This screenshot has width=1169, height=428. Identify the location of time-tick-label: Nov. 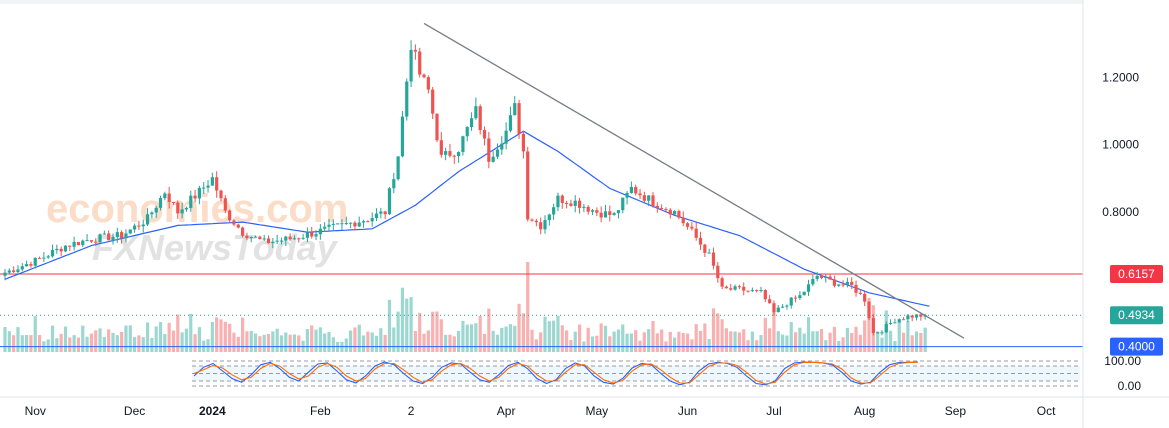
(35, 411).